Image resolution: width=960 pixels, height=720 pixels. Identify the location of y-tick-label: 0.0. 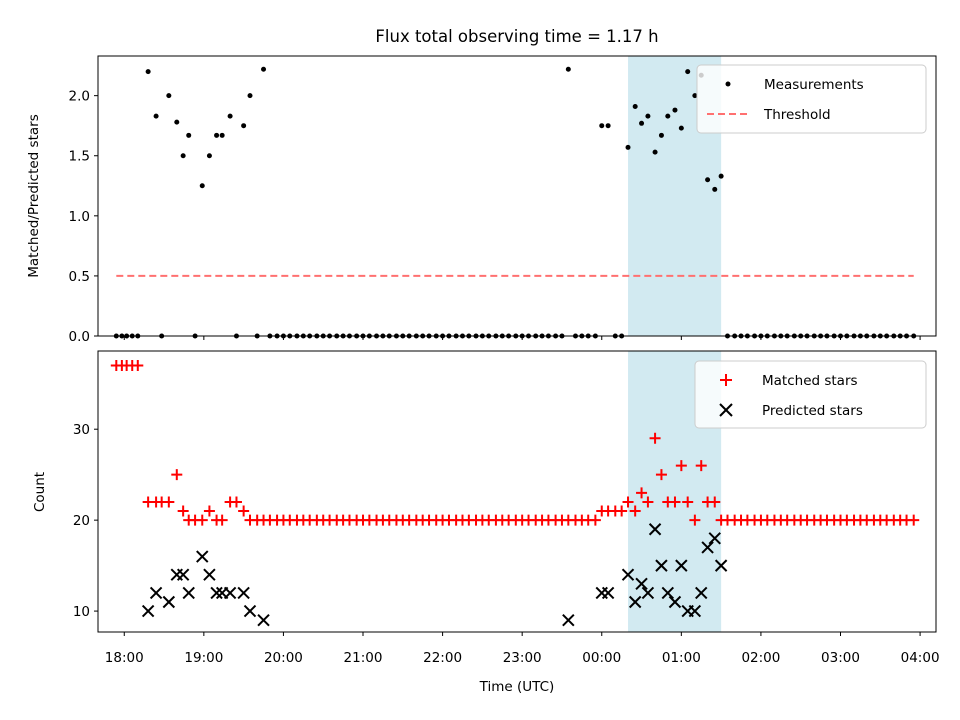
(79, 337).